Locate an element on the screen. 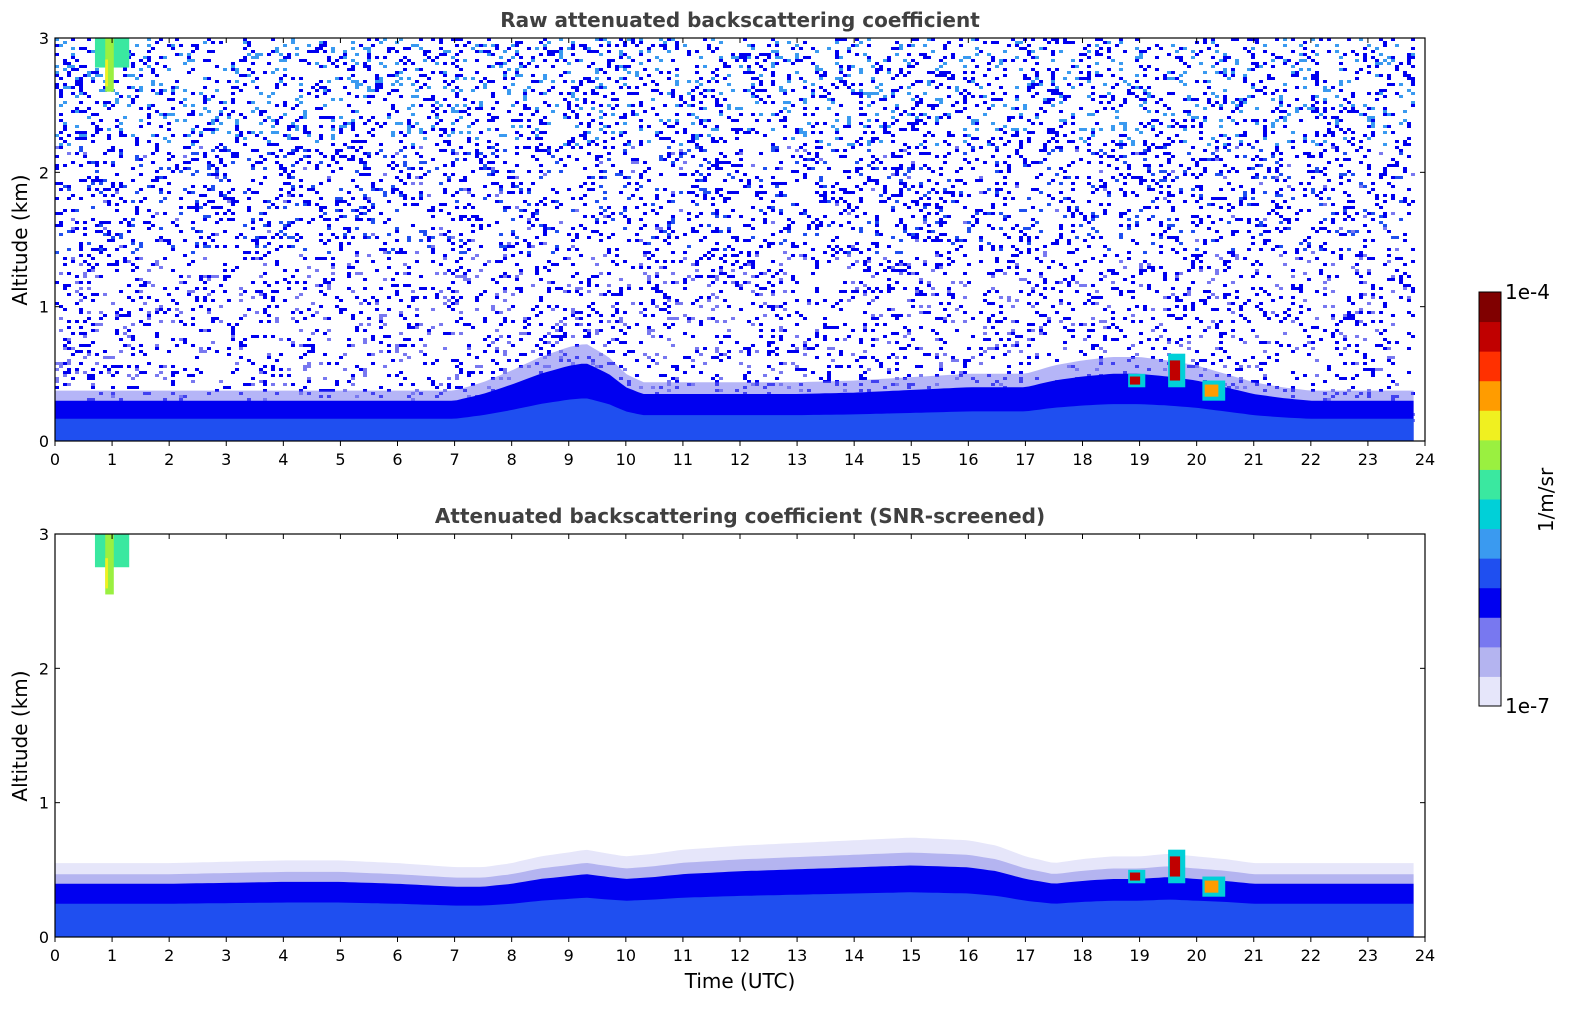  colorbar-frame is located at coordinates (1490, 499).